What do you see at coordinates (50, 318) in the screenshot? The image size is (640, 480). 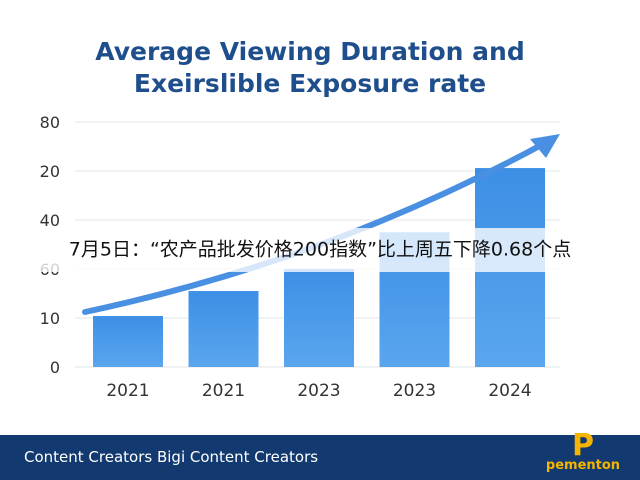 I see `y-tick-label: 10` at bounding box center [50, 318].